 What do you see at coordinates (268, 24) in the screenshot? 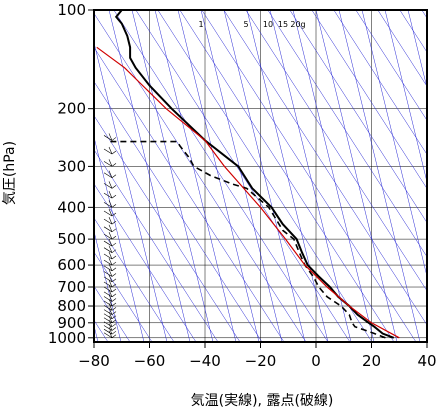
I see `mixing-ratio-label: 10` at bounding box center [268, 24].